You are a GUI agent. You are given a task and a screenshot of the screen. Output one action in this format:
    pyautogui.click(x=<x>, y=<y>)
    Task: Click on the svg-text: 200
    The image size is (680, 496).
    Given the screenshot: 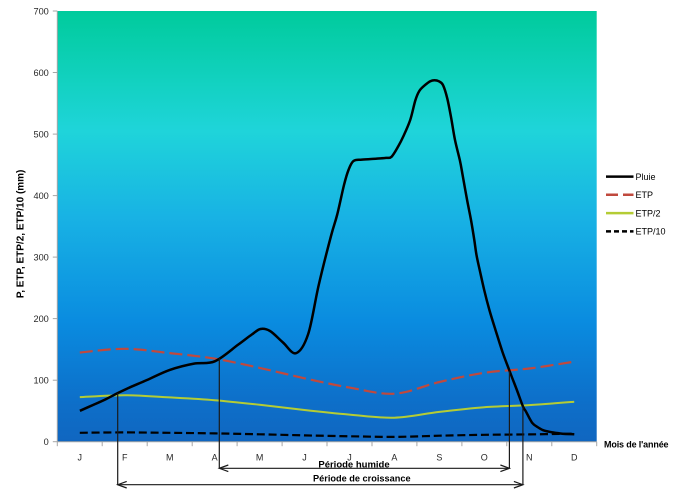 What is the action you would take?
    pyautogui.click(x=40, y=319)
    